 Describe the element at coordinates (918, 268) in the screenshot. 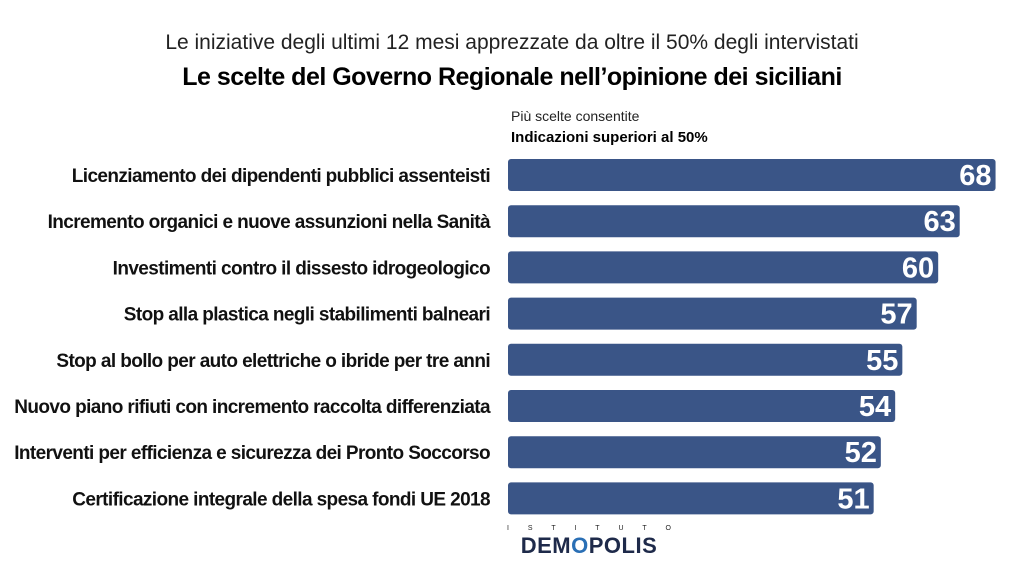

I see `value-label: 60` at that location.